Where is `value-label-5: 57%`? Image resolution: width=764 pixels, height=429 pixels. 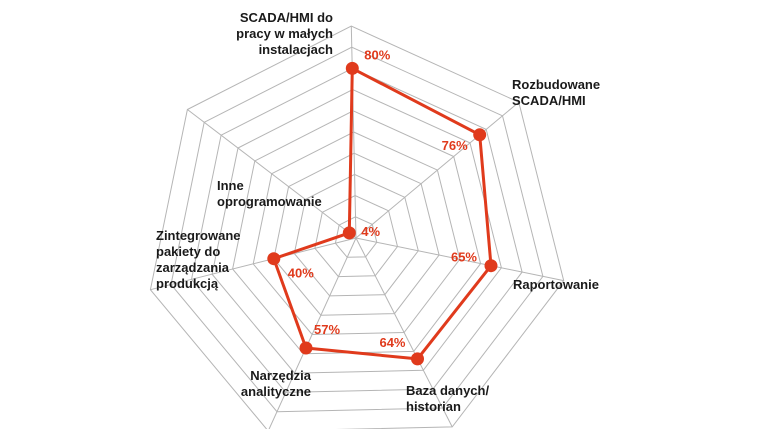 value-label-5: 57% is located at coordinates (327, 329).